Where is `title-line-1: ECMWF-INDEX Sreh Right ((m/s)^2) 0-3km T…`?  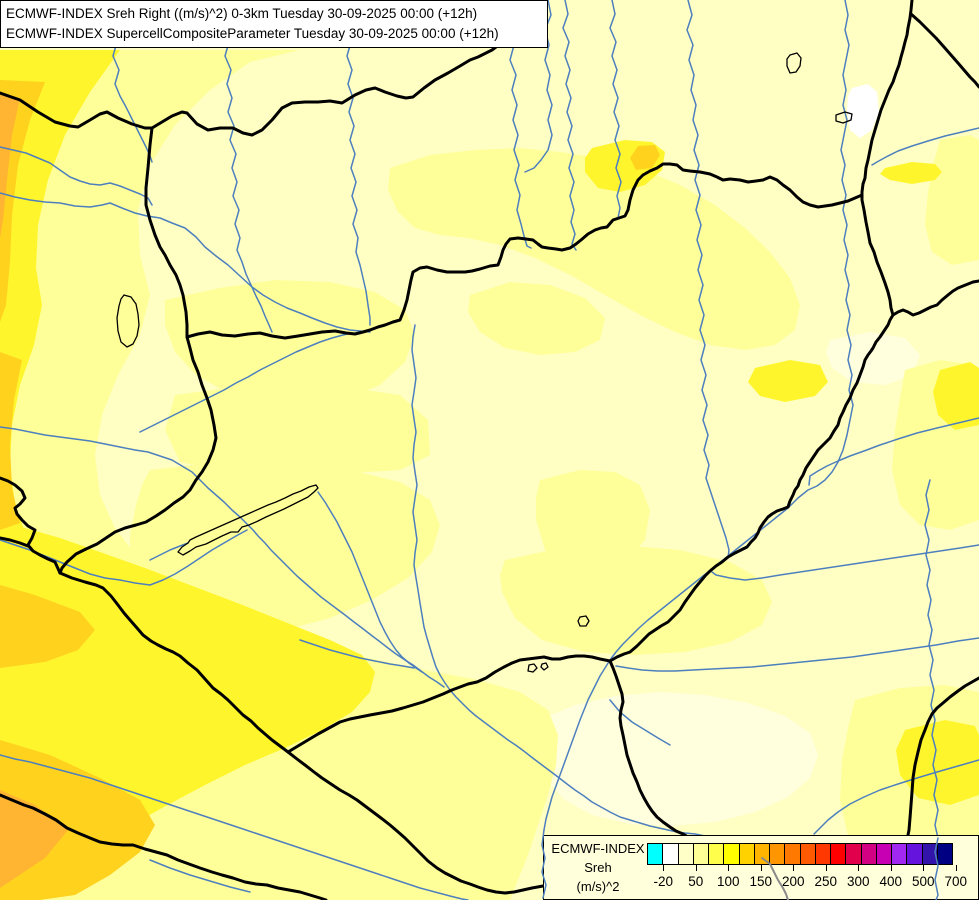
title-line-1: ECMWF-INDEX Sreh Right ((m/s)^2) 0-3km T… is located at coordinates (242, 13).